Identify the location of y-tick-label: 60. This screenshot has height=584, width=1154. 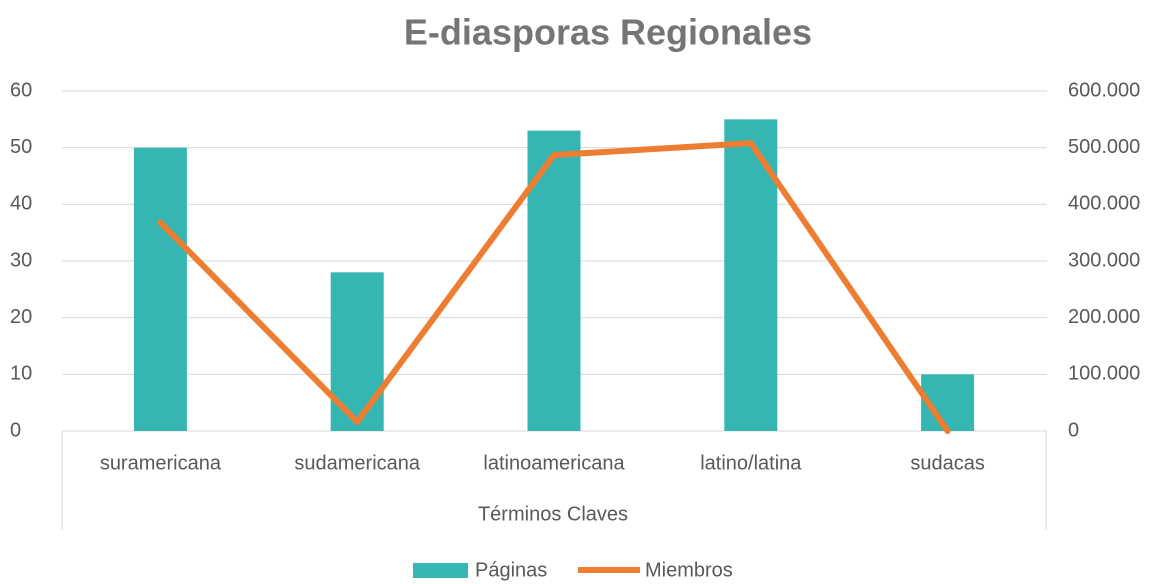
(21, 90).